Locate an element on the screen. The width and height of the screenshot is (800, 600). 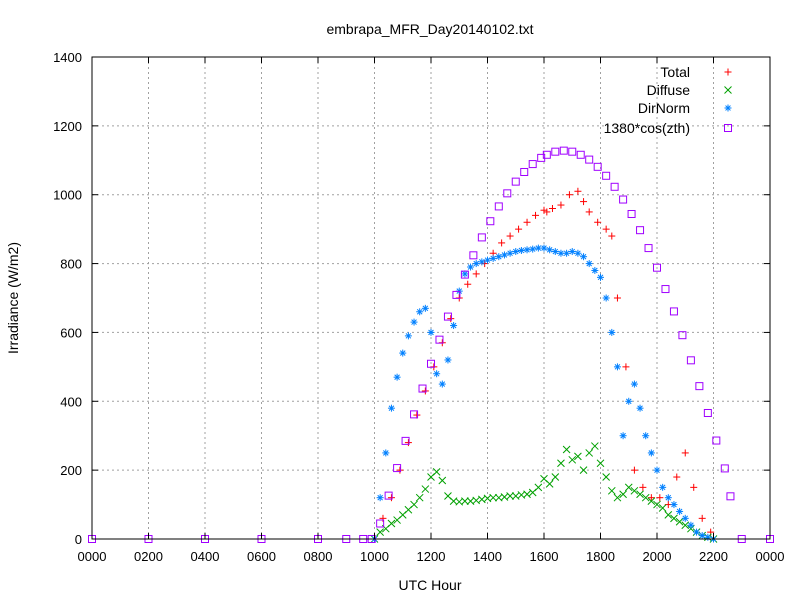
x-tick-label: 2200 is located at coordinates (713, 556).